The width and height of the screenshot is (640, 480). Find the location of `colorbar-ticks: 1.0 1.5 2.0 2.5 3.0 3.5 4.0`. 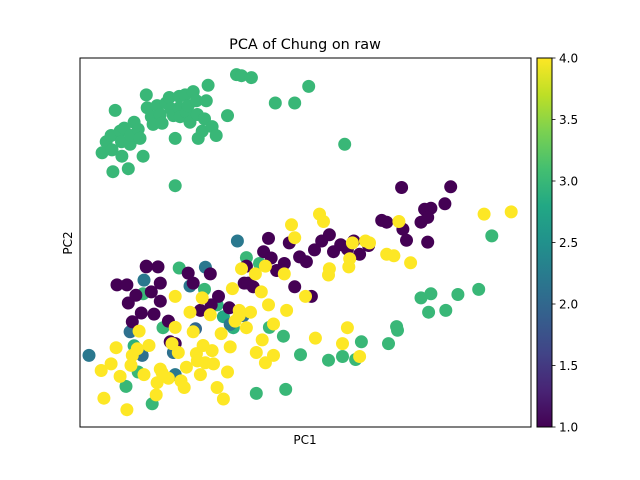

colorbar-ticks: 1.0 1.5 2.0 2.5 3.0 3.5 4.0 is located at coordinates (565, 242).